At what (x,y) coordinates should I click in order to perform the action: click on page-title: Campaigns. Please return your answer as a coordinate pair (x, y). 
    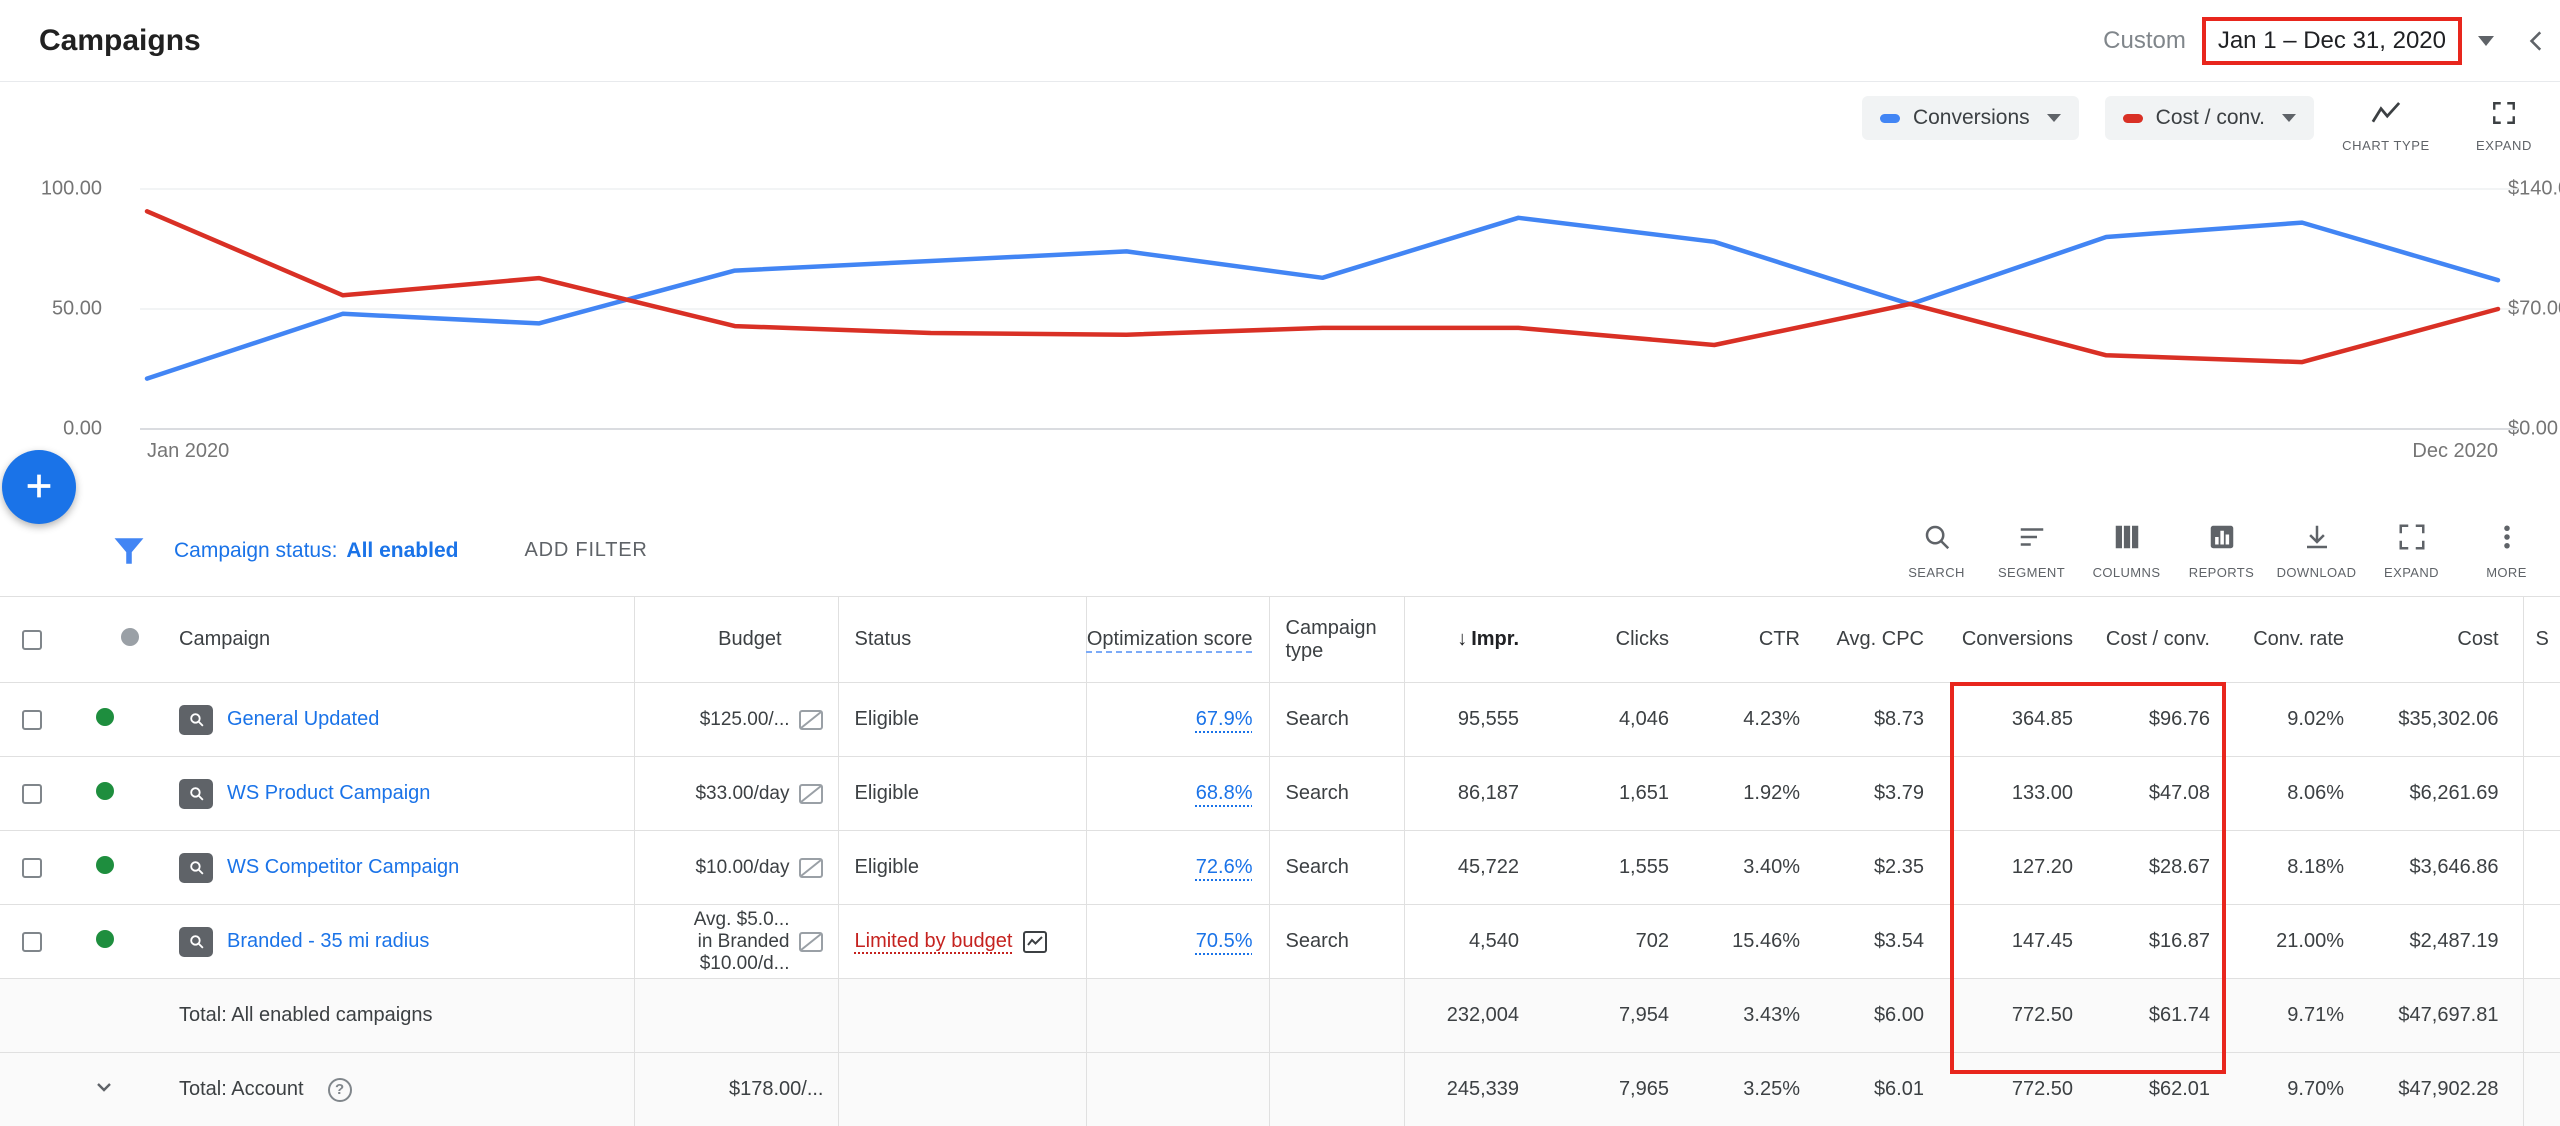
    Looking at the image, I should click on (120, 40).